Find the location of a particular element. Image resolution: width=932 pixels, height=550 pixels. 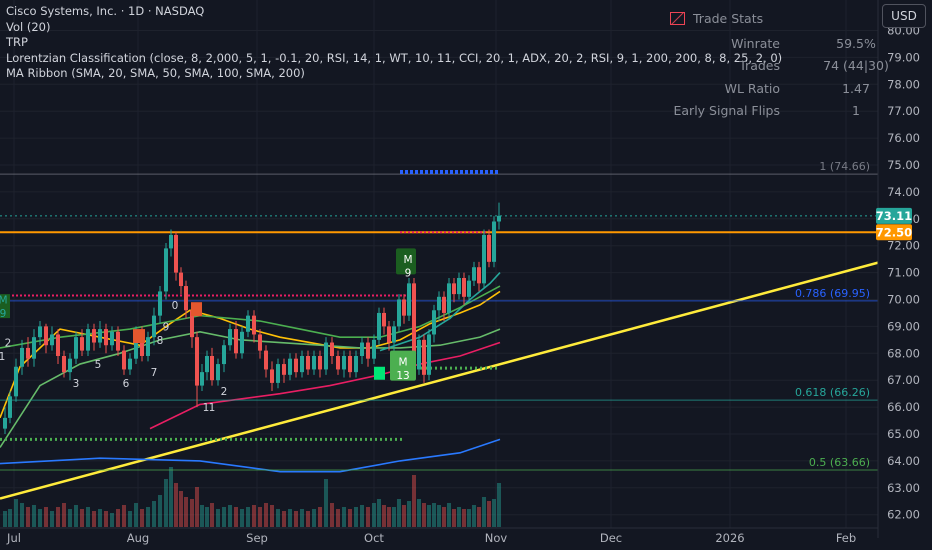

y-tick-label: 69.00 is located at coordinates (903, 326).